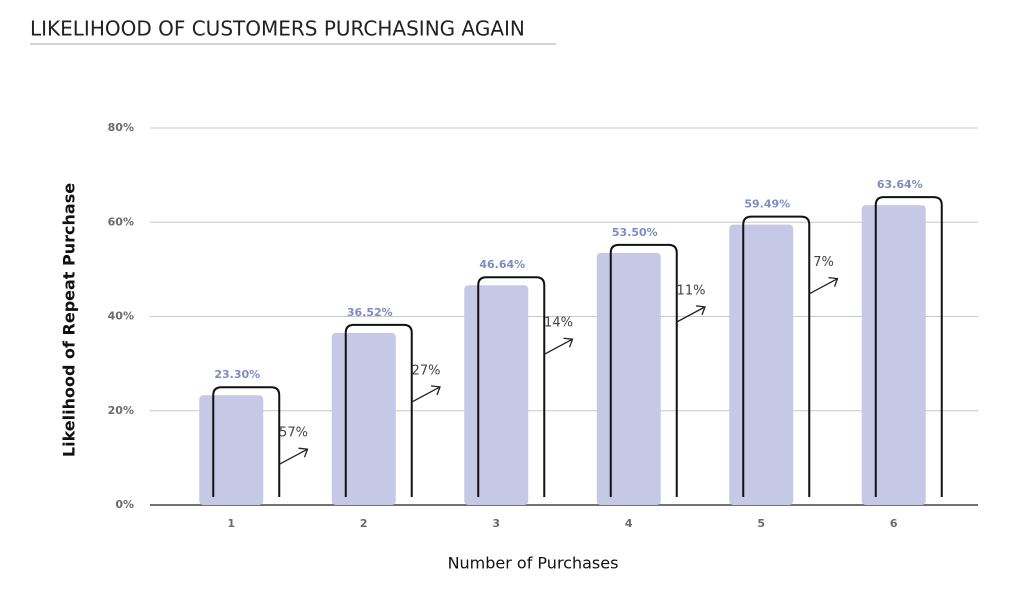 This screenshot has height=603, width=1024. What do you see at coordinates (426, 370) in the screenshot?
I see `growth-label: 27%` at bounding box center [426, 370].